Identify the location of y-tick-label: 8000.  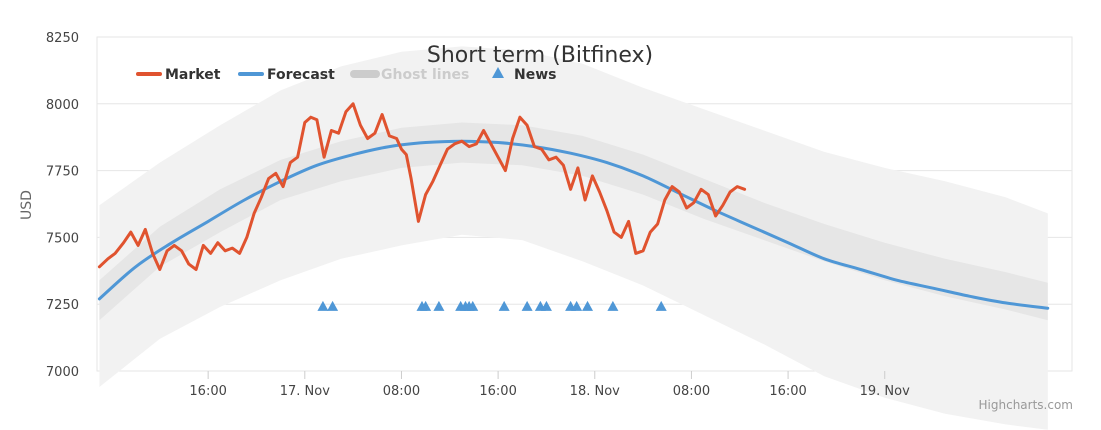
(62, 105).